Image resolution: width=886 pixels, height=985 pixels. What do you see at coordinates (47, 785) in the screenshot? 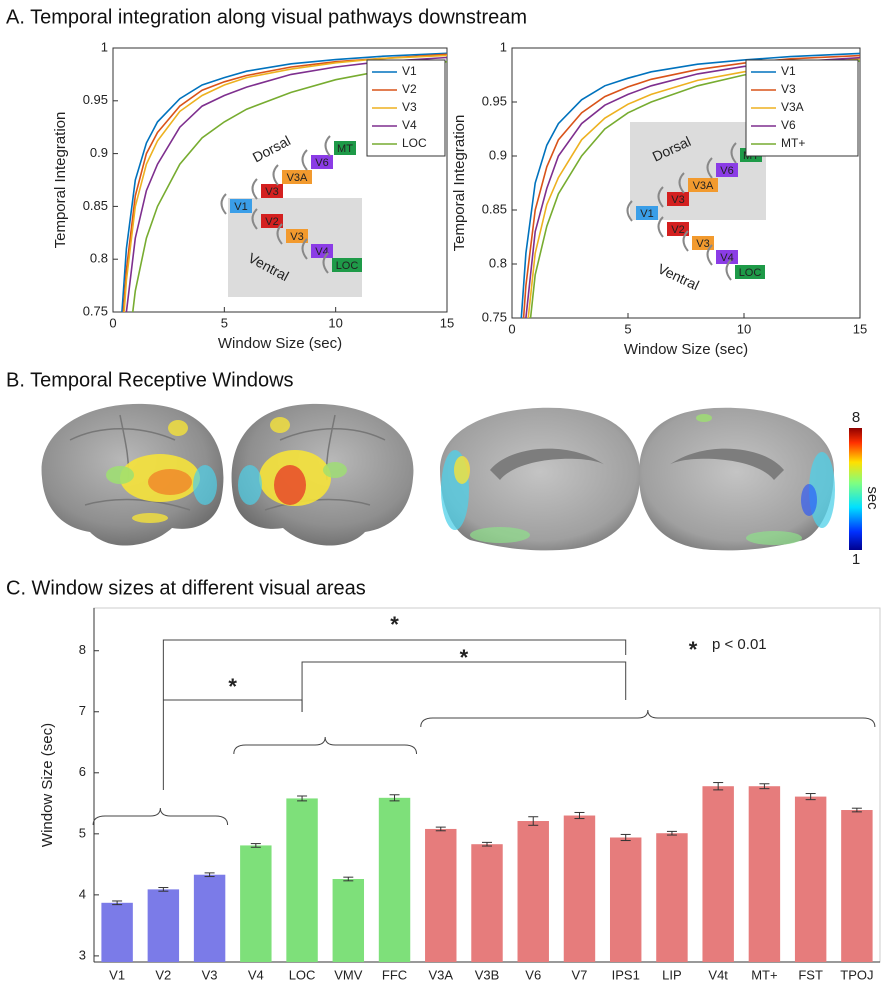
I see `y-axis-label: Window Size (sec)` at bounding box center [47, 785].